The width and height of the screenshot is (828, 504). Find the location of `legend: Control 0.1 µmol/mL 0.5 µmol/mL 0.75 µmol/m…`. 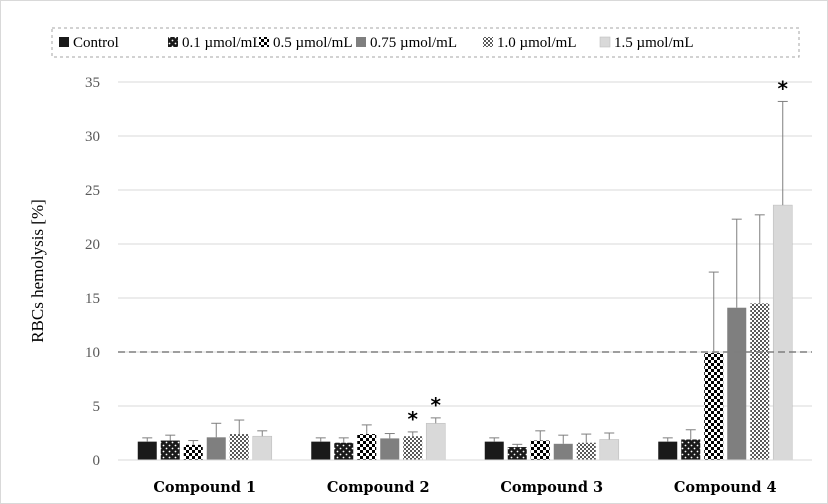

legend: Control 0.1 µmol/mL 0.5 µmol/mL 0.75 µmol/m… is located at coordinates (425, 42).